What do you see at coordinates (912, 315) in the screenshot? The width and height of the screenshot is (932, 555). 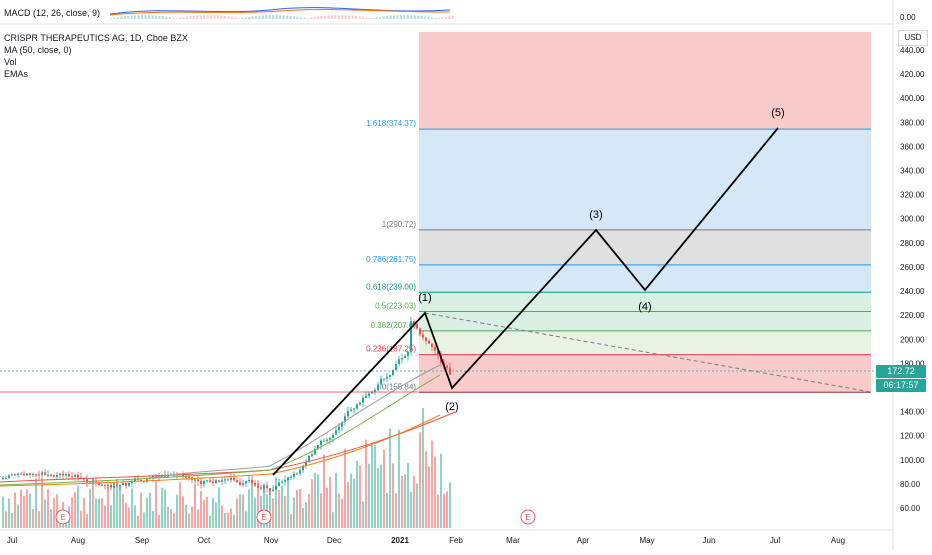 I see `y-tick-label: 220.00` at bounding box center [912, 315].